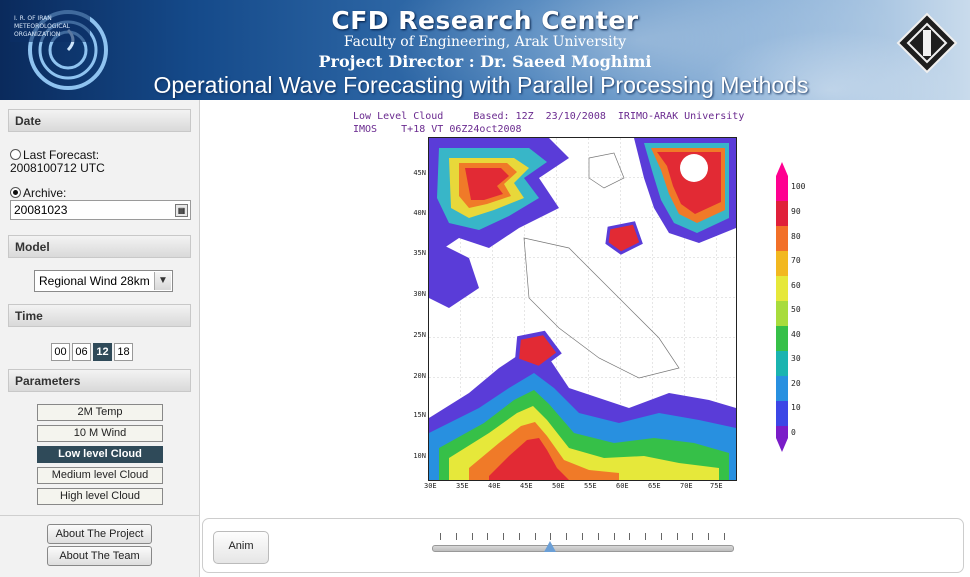 The image size is (970, 577). What do you see at coordinates (796, 236) in the screenshot?
I see `colorbar-label: 80` at bounding box center [796, 236].